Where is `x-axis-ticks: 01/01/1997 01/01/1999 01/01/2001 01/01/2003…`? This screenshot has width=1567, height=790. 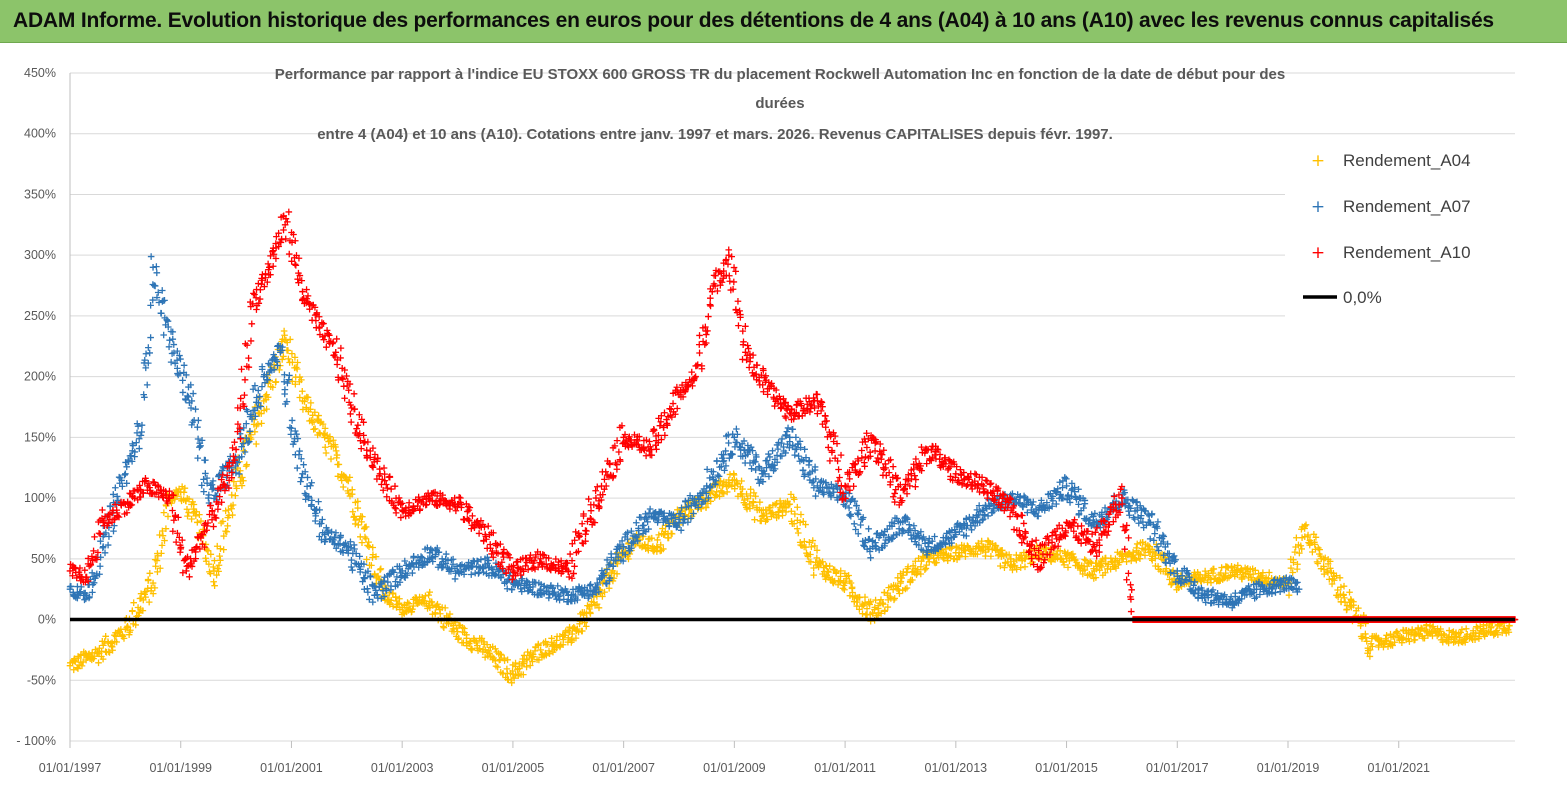
x-axis-ticks: 01/01/1997 01/01/1999 01/01/2001 01/01/2003… is located at coordinates (734, 758).